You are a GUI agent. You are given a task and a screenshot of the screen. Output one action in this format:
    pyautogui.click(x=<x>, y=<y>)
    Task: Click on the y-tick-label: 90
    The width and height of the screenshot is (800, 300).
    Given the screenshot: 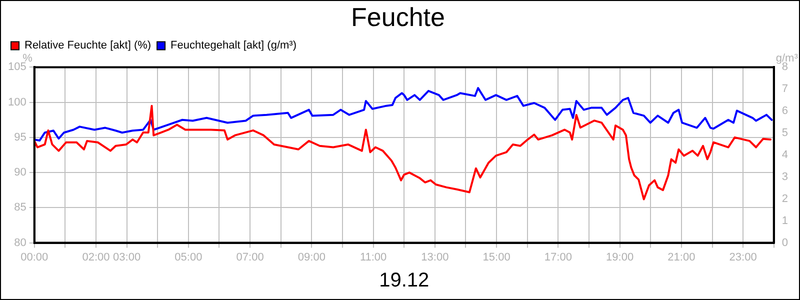 What is the action you would take?
    pyautogui.click(x=20, y=172)
    